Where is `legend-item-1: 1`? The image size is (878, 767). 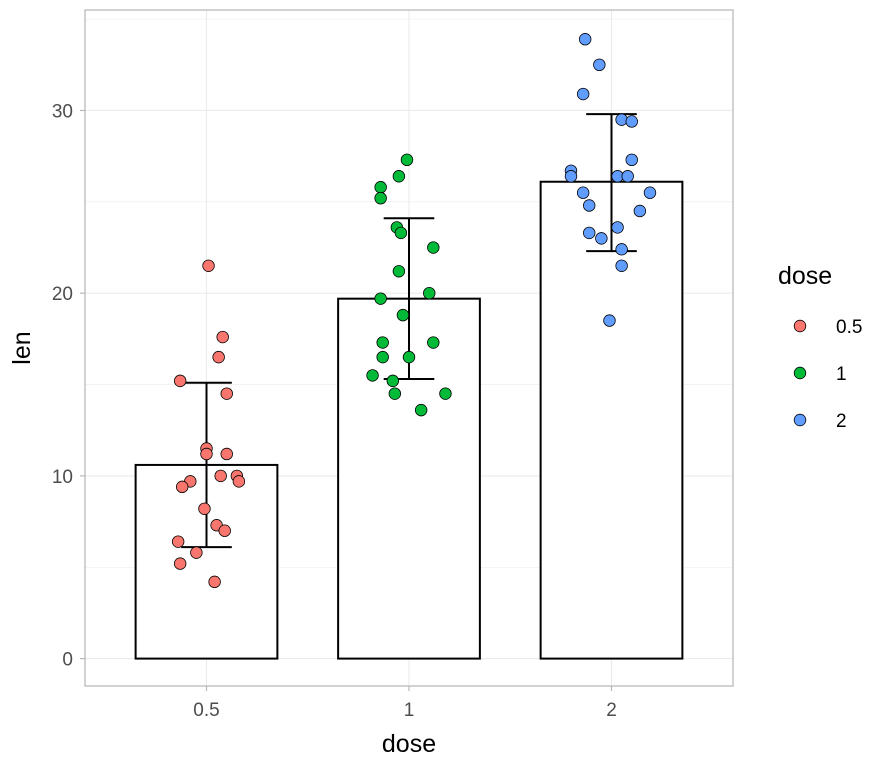
legend-item-1: 1 is located at coordinates (820, 374).